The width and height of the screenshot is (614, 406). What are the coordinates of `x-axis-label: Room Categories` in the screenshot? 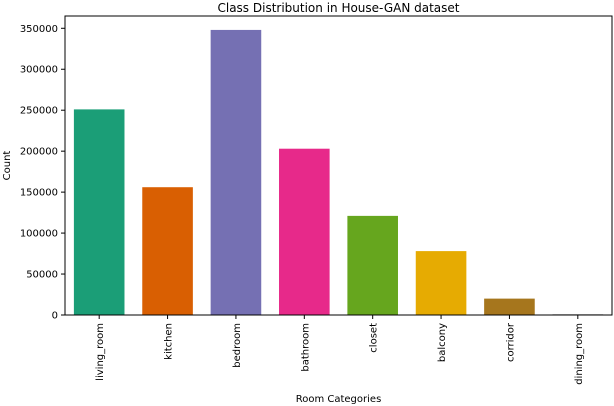 It's located at (339, 399).